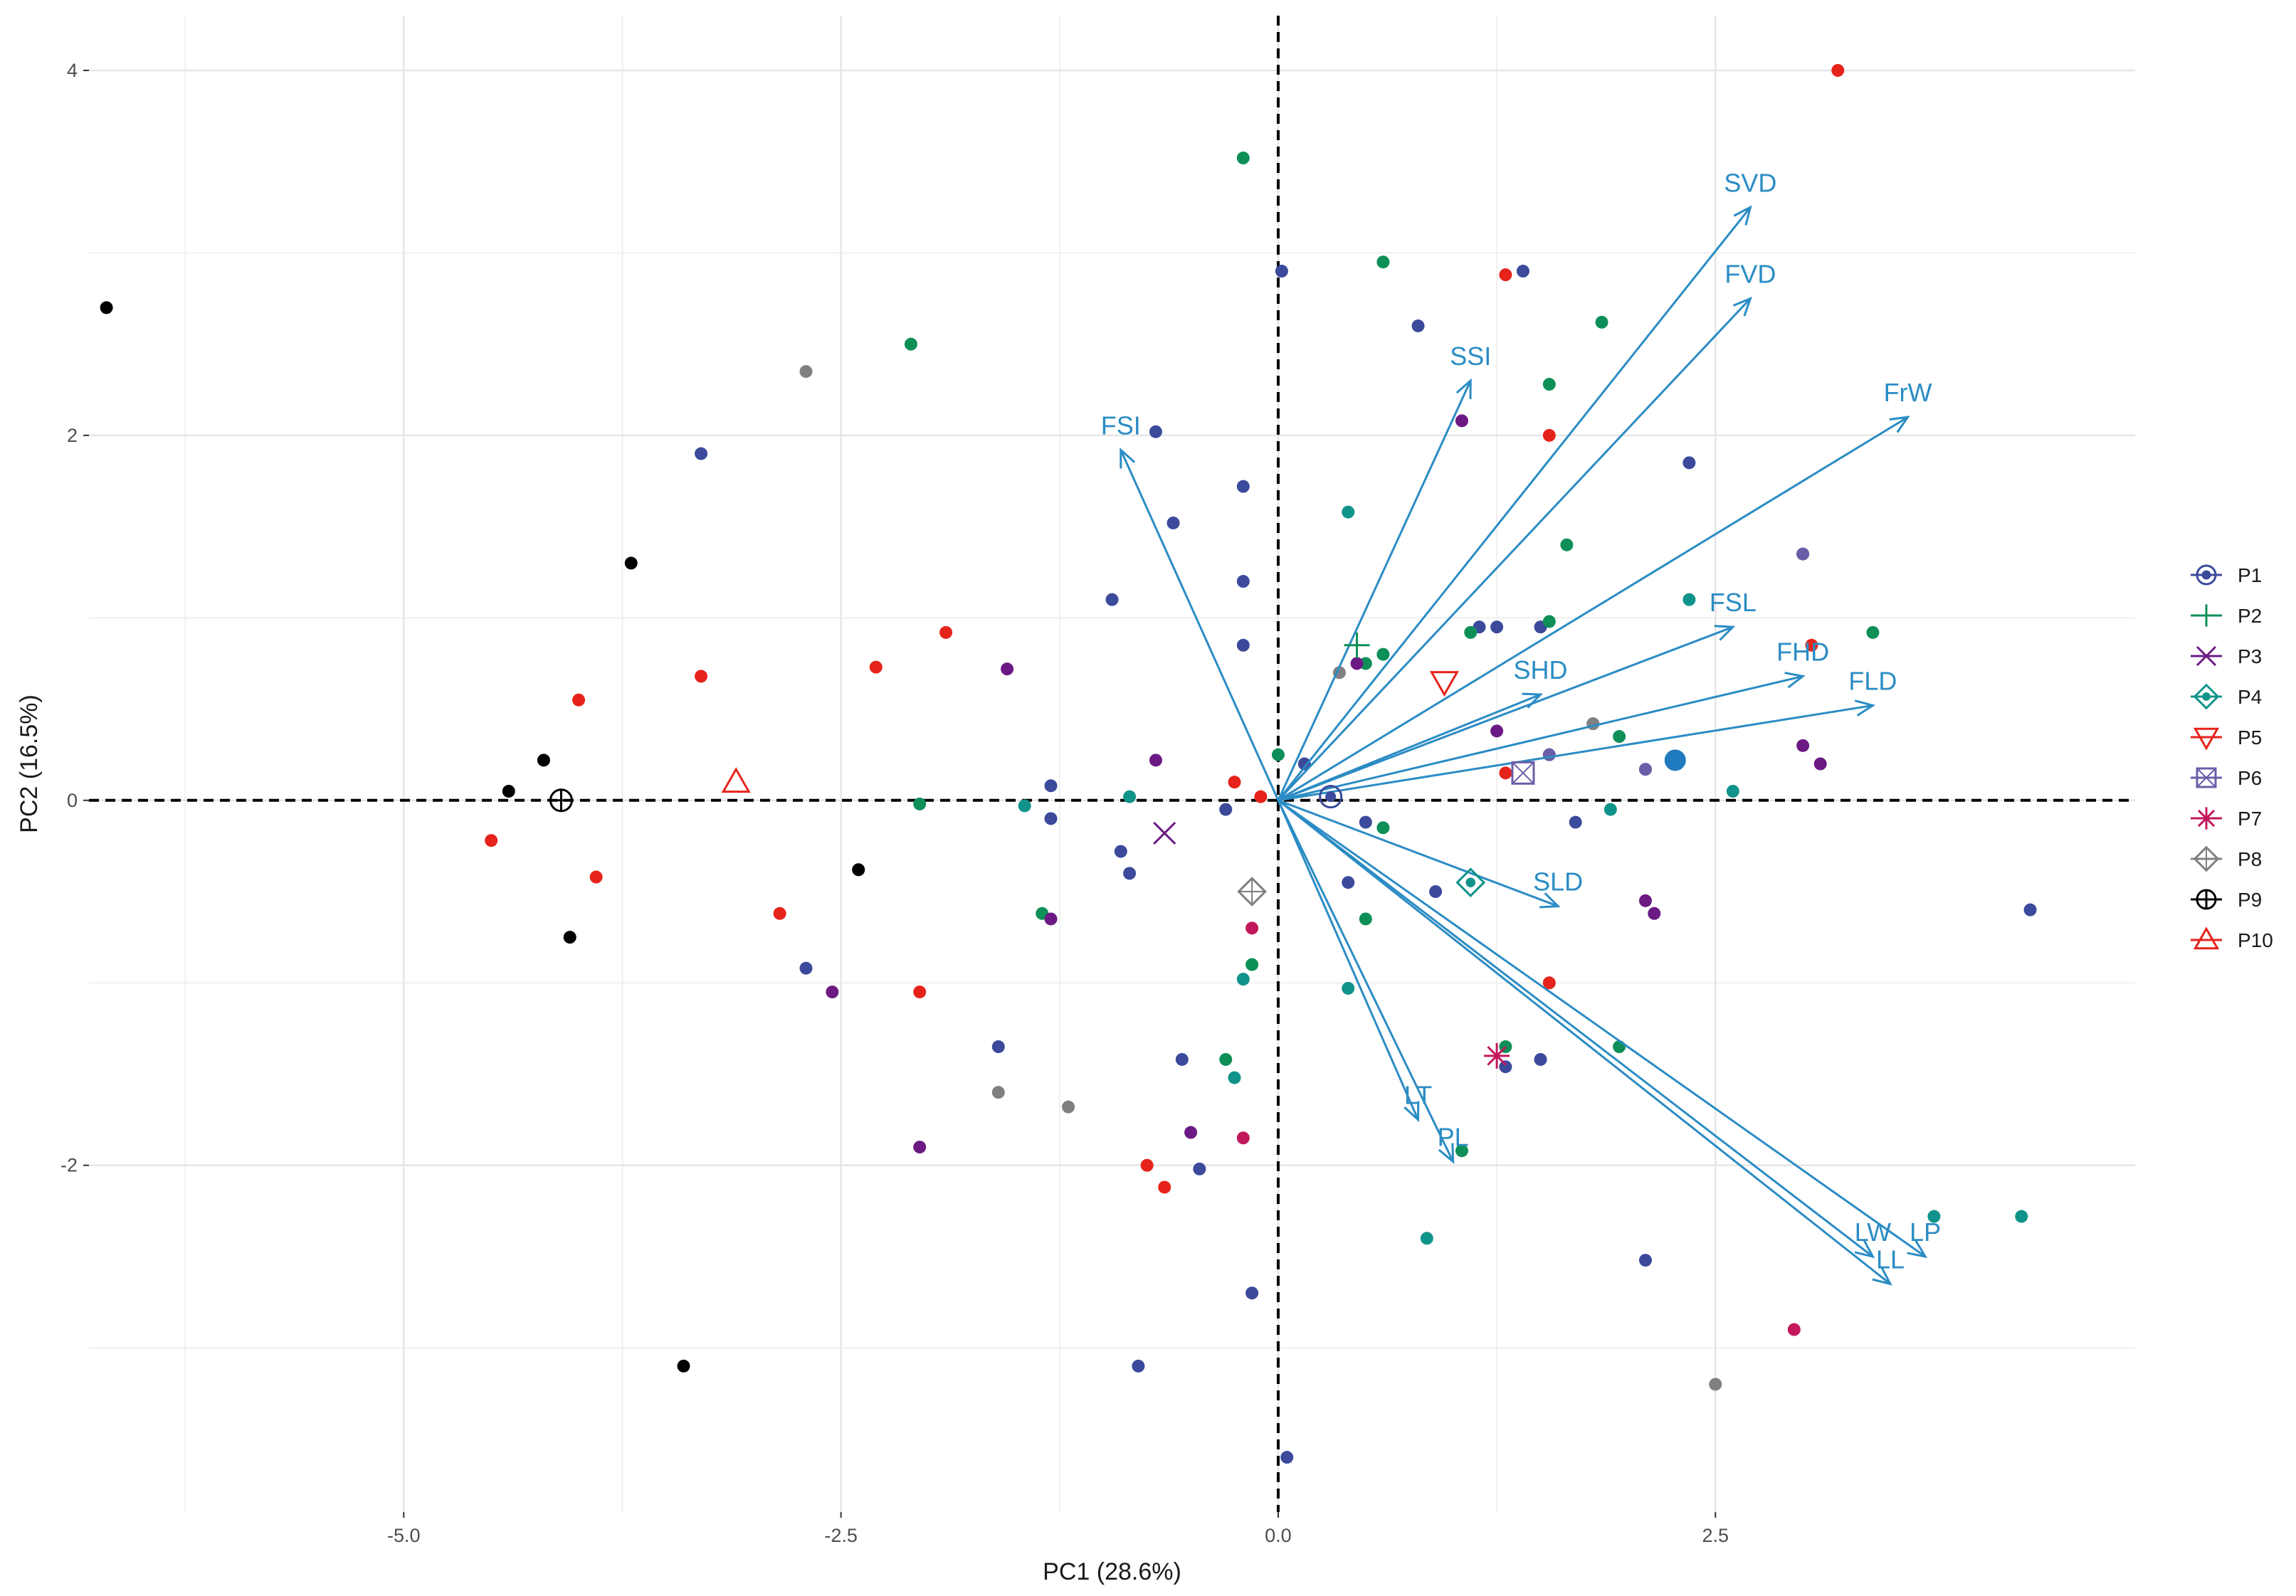 This screenshot has width=2296, height=1596. Describe the element at coordinates (561, 801) in the screenshot. I see `centroid-p9` at that location.